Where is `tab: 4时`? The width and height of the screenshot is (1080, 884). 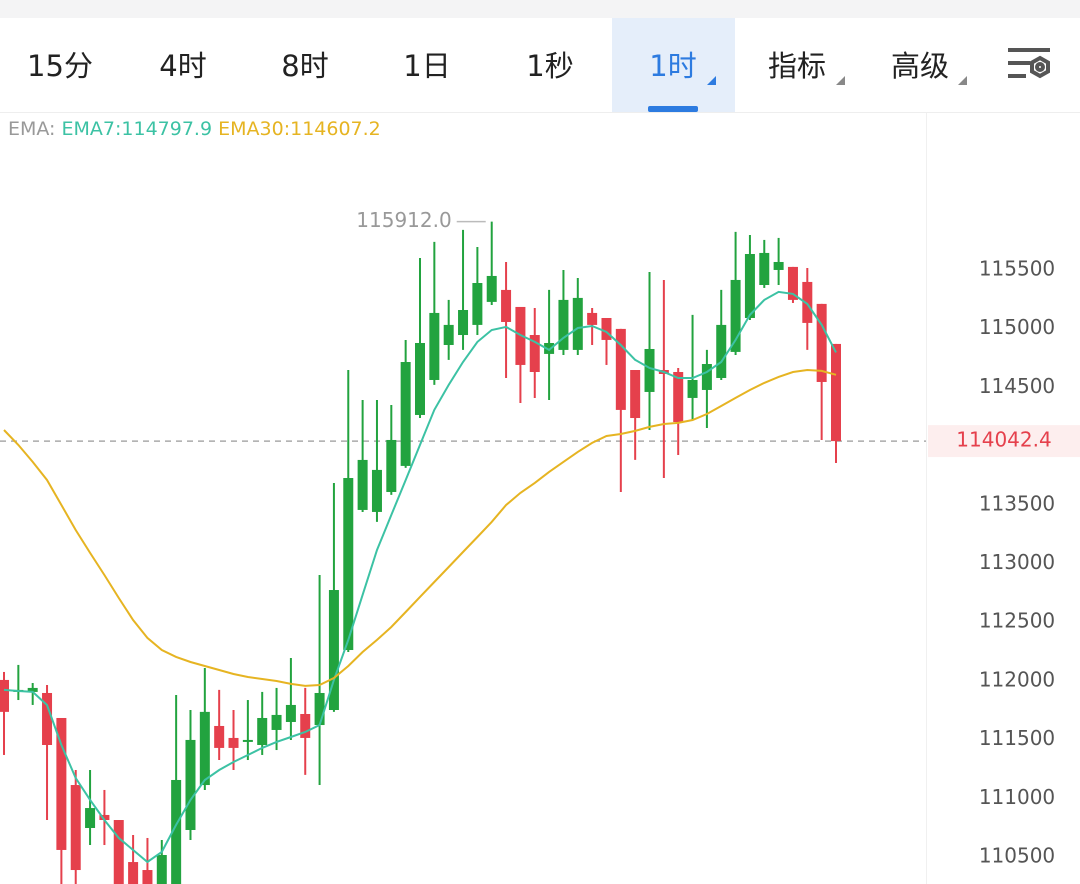
tab: 4时 is located at coordinates (182, 66).